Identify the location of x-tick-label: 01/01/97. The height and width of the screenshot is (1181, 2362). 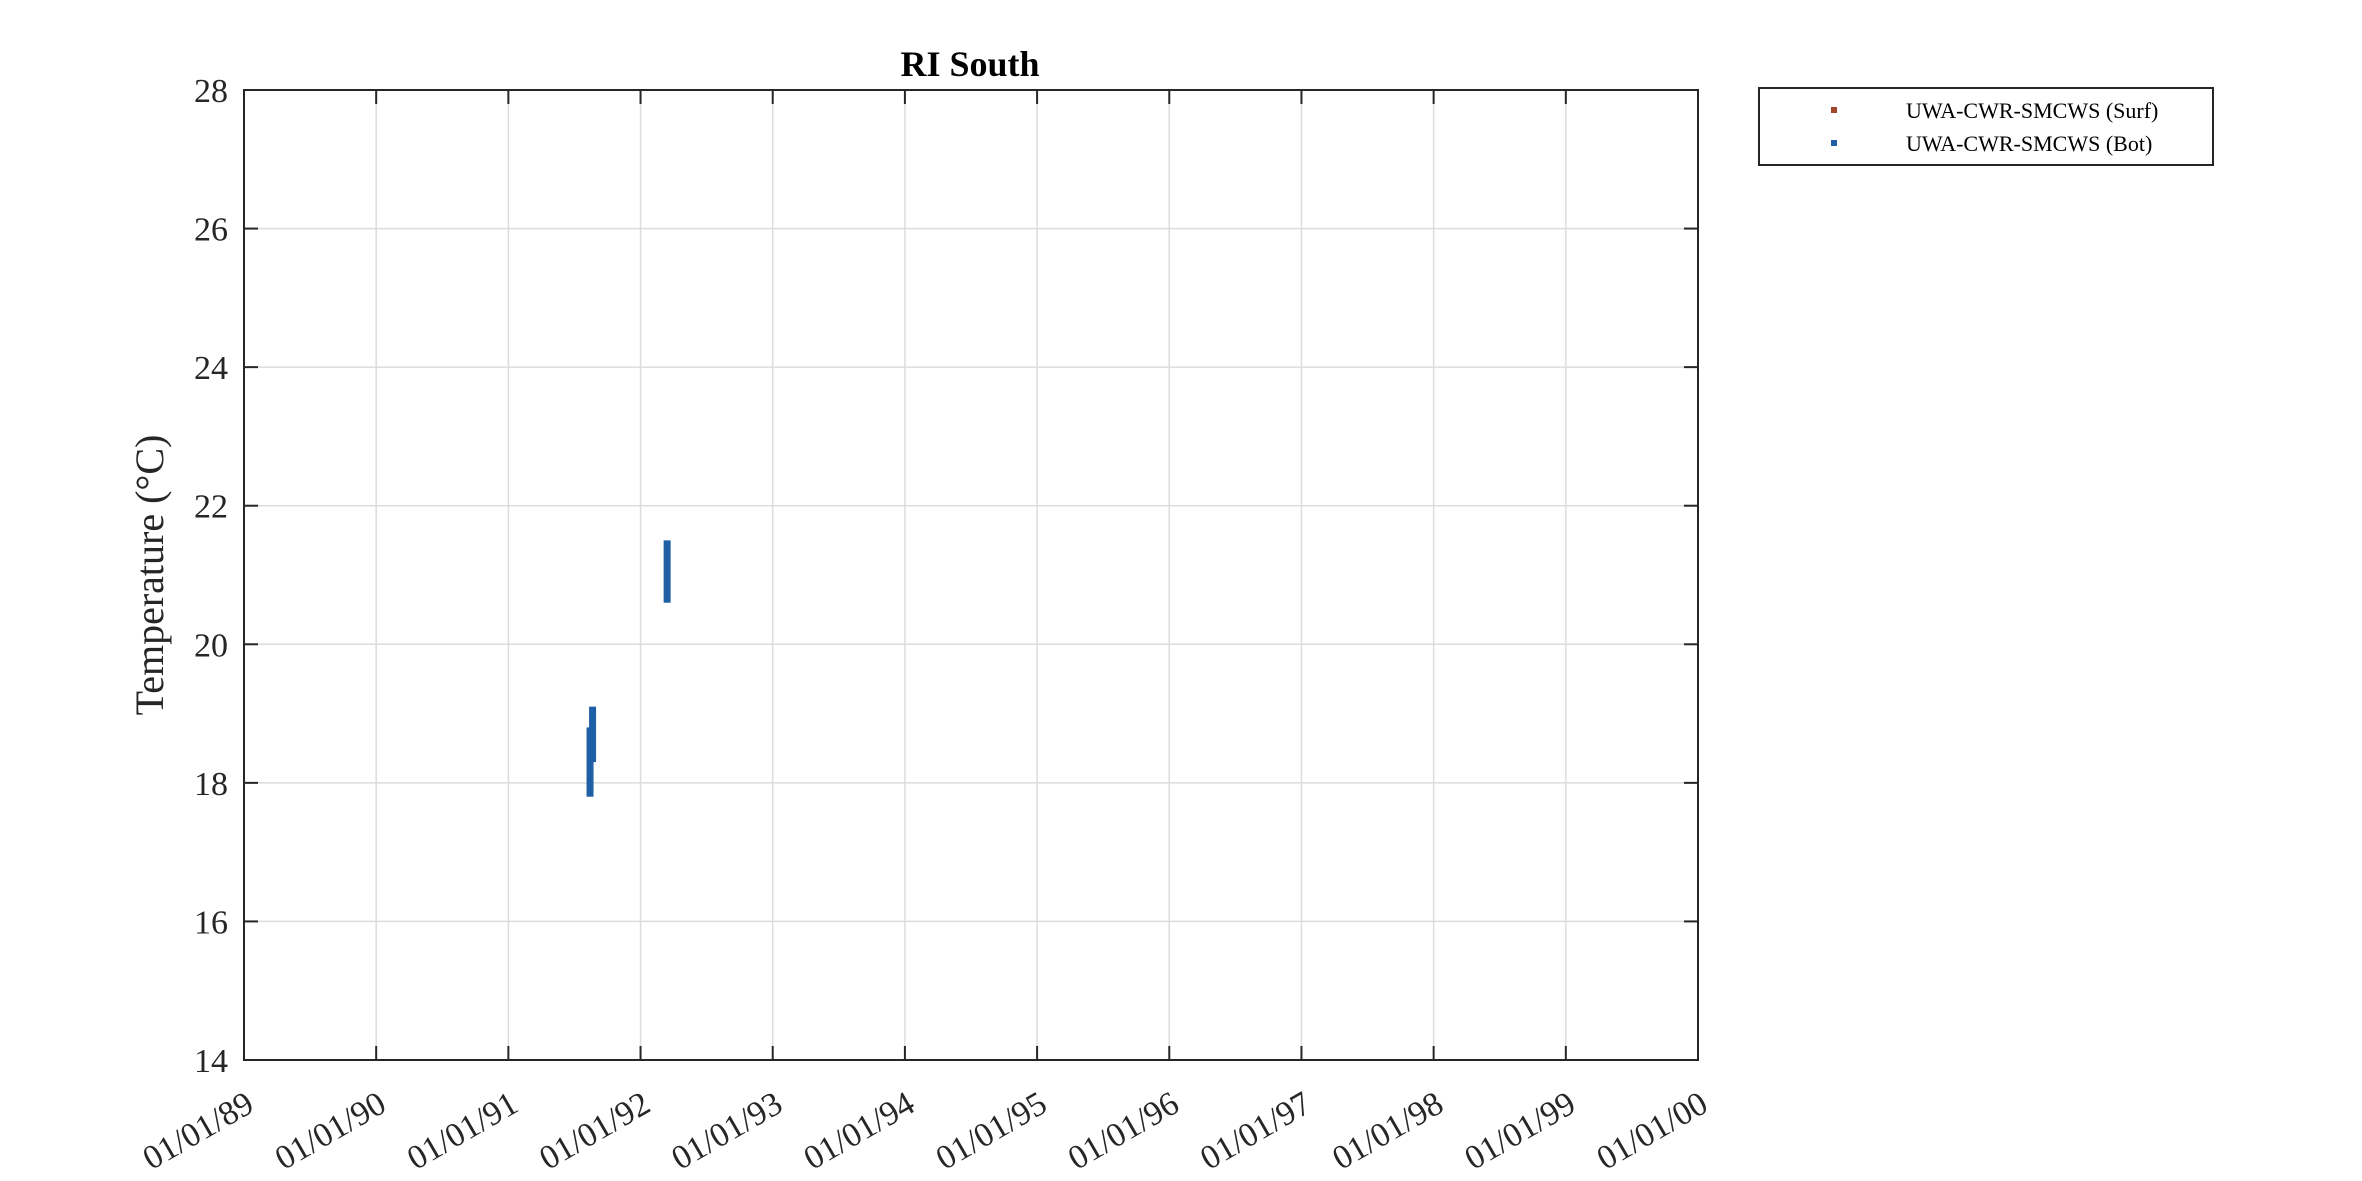
(1255, 1131).